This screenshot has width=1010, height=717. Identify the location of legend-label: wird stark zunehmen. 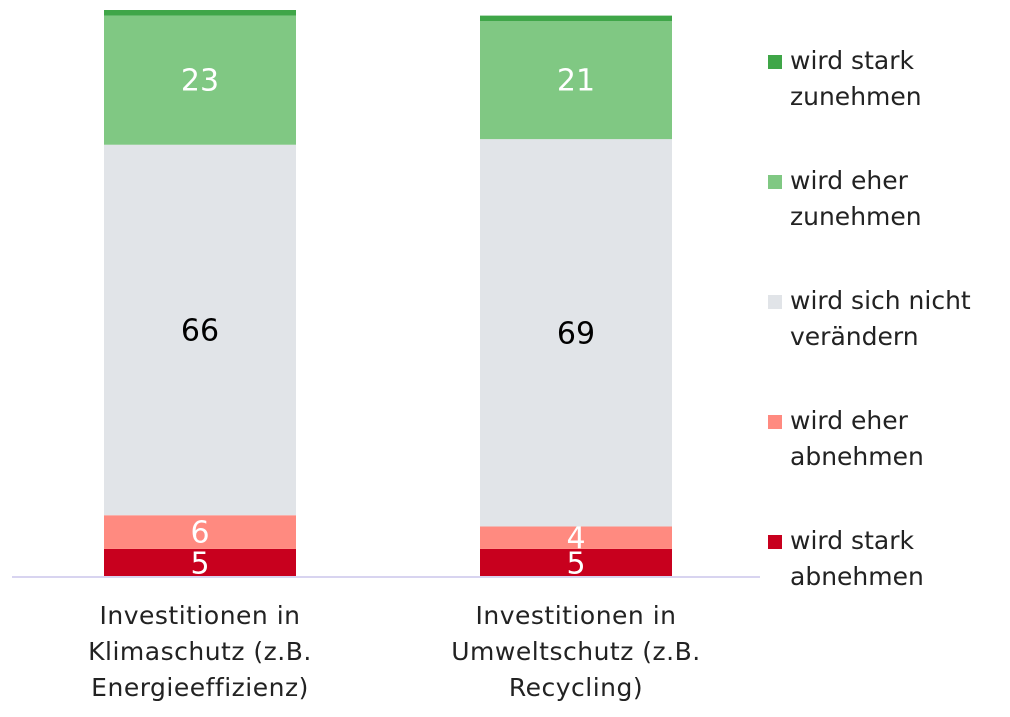
(856, 78).